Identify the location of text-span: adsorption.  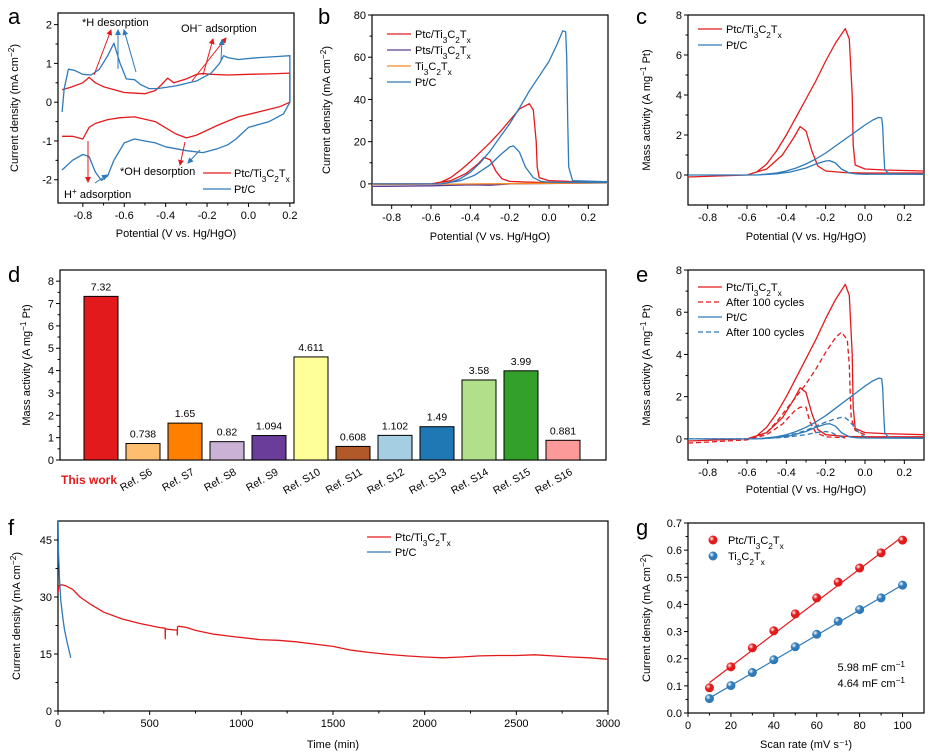
(229, 29).